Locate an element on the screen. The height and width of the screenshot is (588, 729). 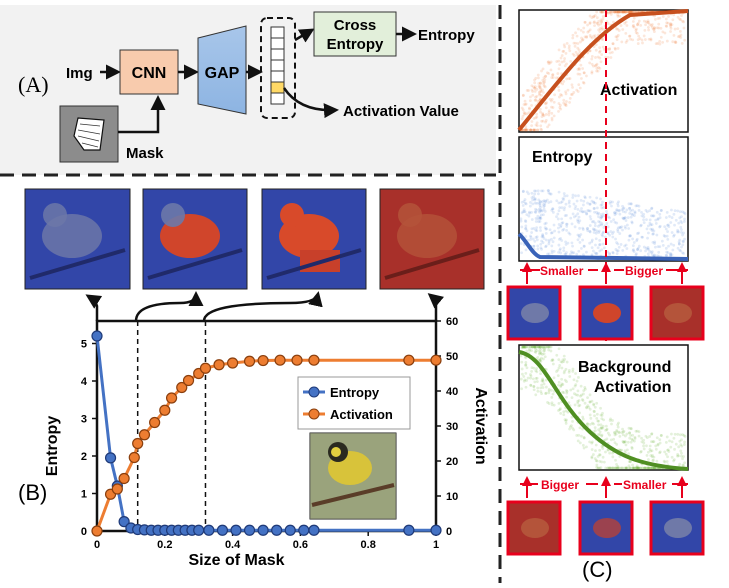
panel-b-label: (B) is located at coordinates (32, 492).